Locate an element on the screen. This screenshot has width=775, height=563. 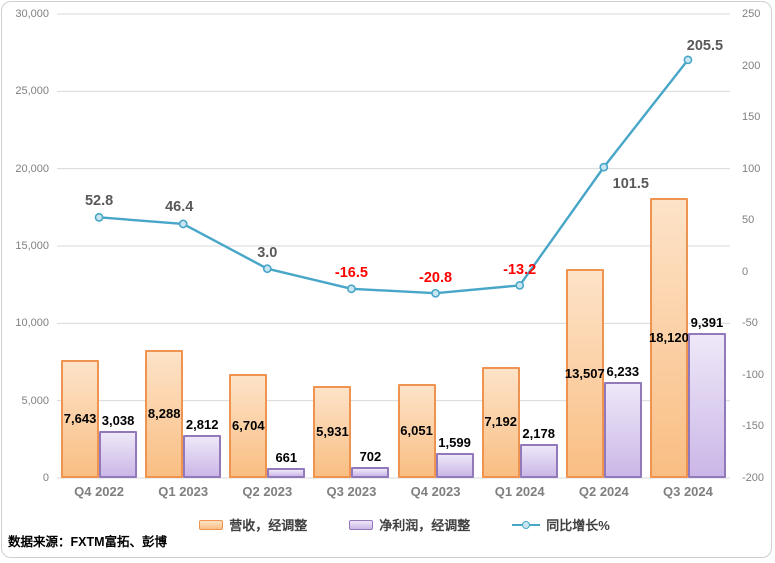
right-axis-tick: 100 is located at coordinates (751, 168).